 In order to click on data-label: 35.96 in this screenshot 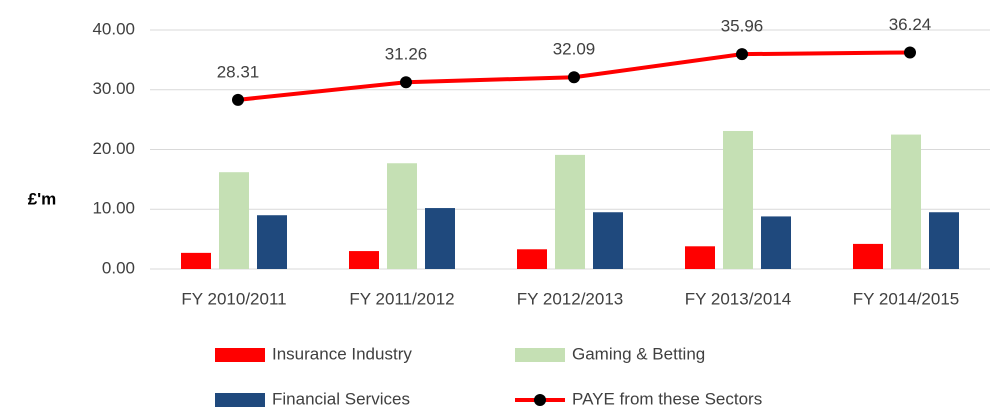, I will do `click(742, 26)`.